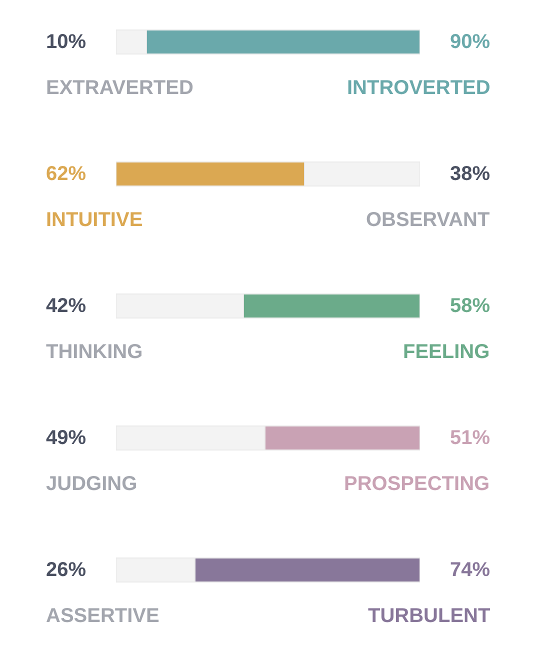 This screenshot has width=534, height=658. What do you see at coordinates (103, 616) in the screenshot?
I see `annotation: ASSERTIVE` at bounding box center [103, 616].